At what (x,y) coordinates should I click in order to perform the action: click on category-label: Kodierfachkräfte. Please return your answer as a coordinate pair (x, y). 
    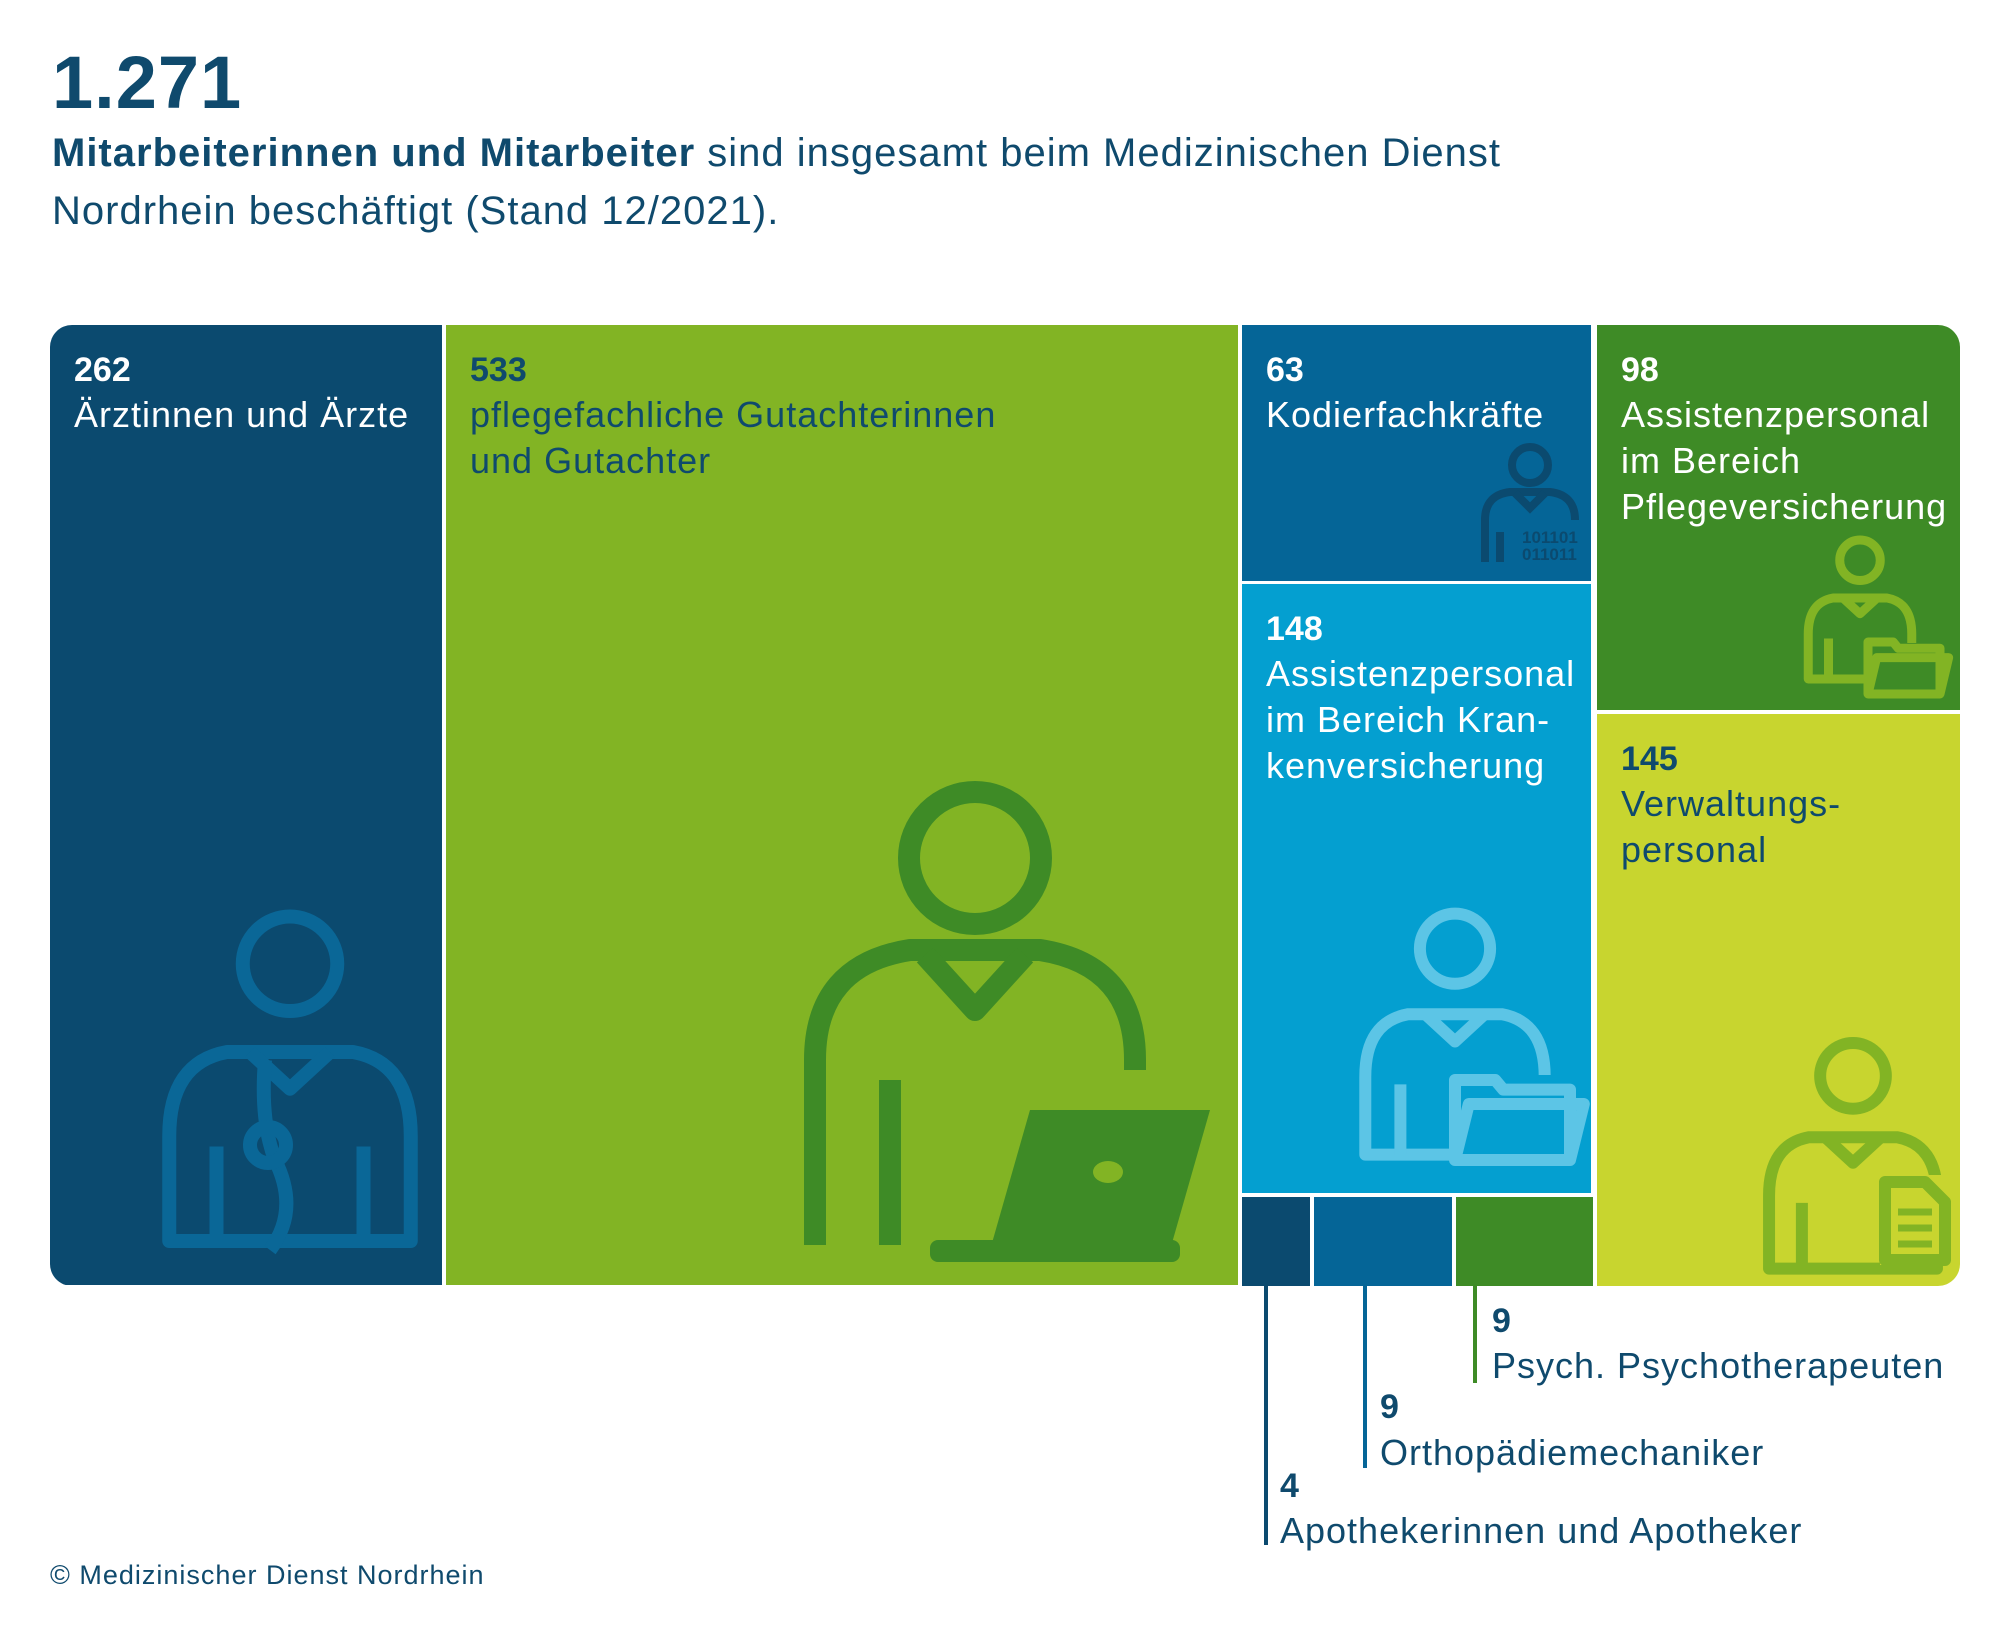
    Looking at the image, I should click on (1405, 414).